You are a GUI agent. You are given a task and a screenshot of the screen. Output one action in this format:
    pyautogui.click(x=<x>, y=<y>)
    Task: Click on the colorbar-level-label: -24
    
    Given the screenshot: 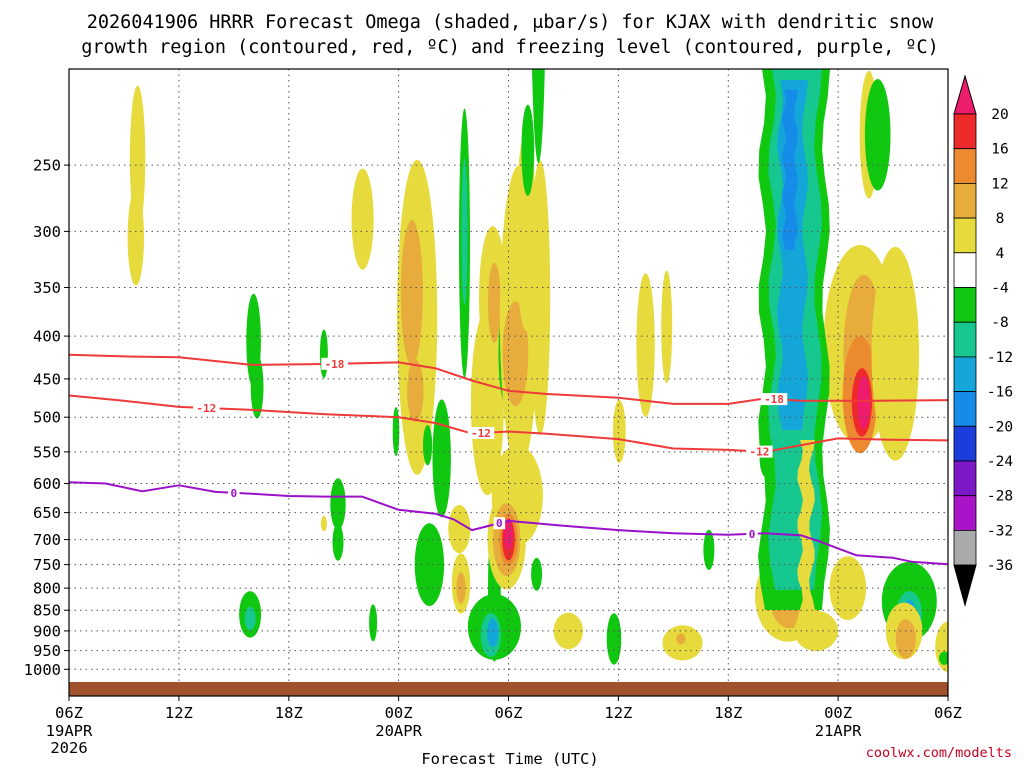 What is the action you would take?
    pyautogui.click(x=1000, y=462)
    